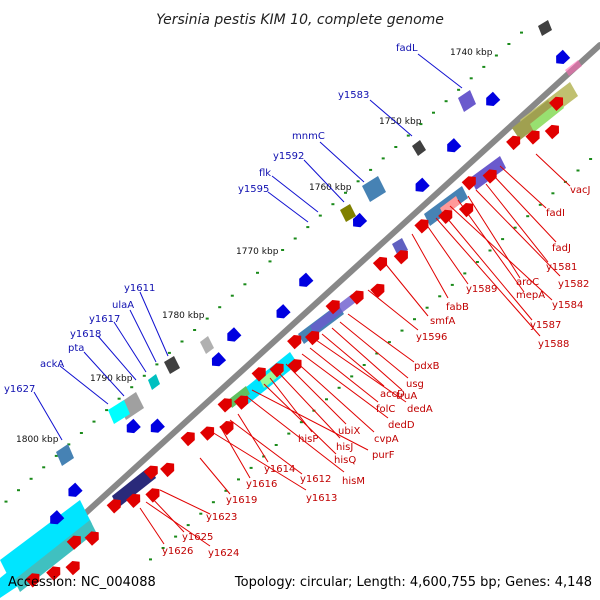 This screenshot has height=600, width=600. Describe the element at coordinates (392, 394) in the screenshot. I see `gene-label: accD` at that location.